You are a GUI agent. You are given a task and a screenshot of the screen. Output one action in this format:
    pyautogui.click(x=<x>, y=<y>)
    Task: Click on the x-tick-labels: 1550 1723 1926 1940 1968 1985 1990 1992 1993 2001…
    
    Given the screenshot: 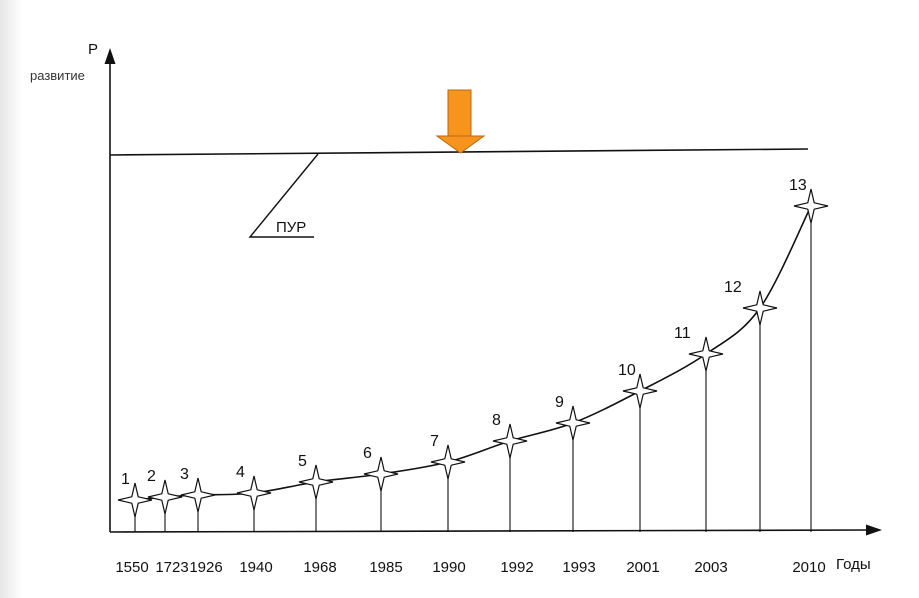 What is the action you would take?
    pyautogui.click(x=470, y=567)
    